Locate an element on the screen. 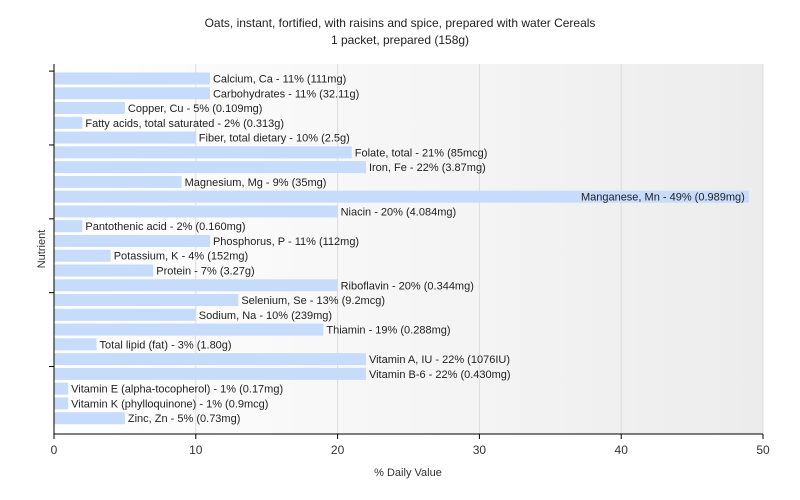 The image size is (800, 500). x-tick-label: 50 is located at coordinates (763, 450).